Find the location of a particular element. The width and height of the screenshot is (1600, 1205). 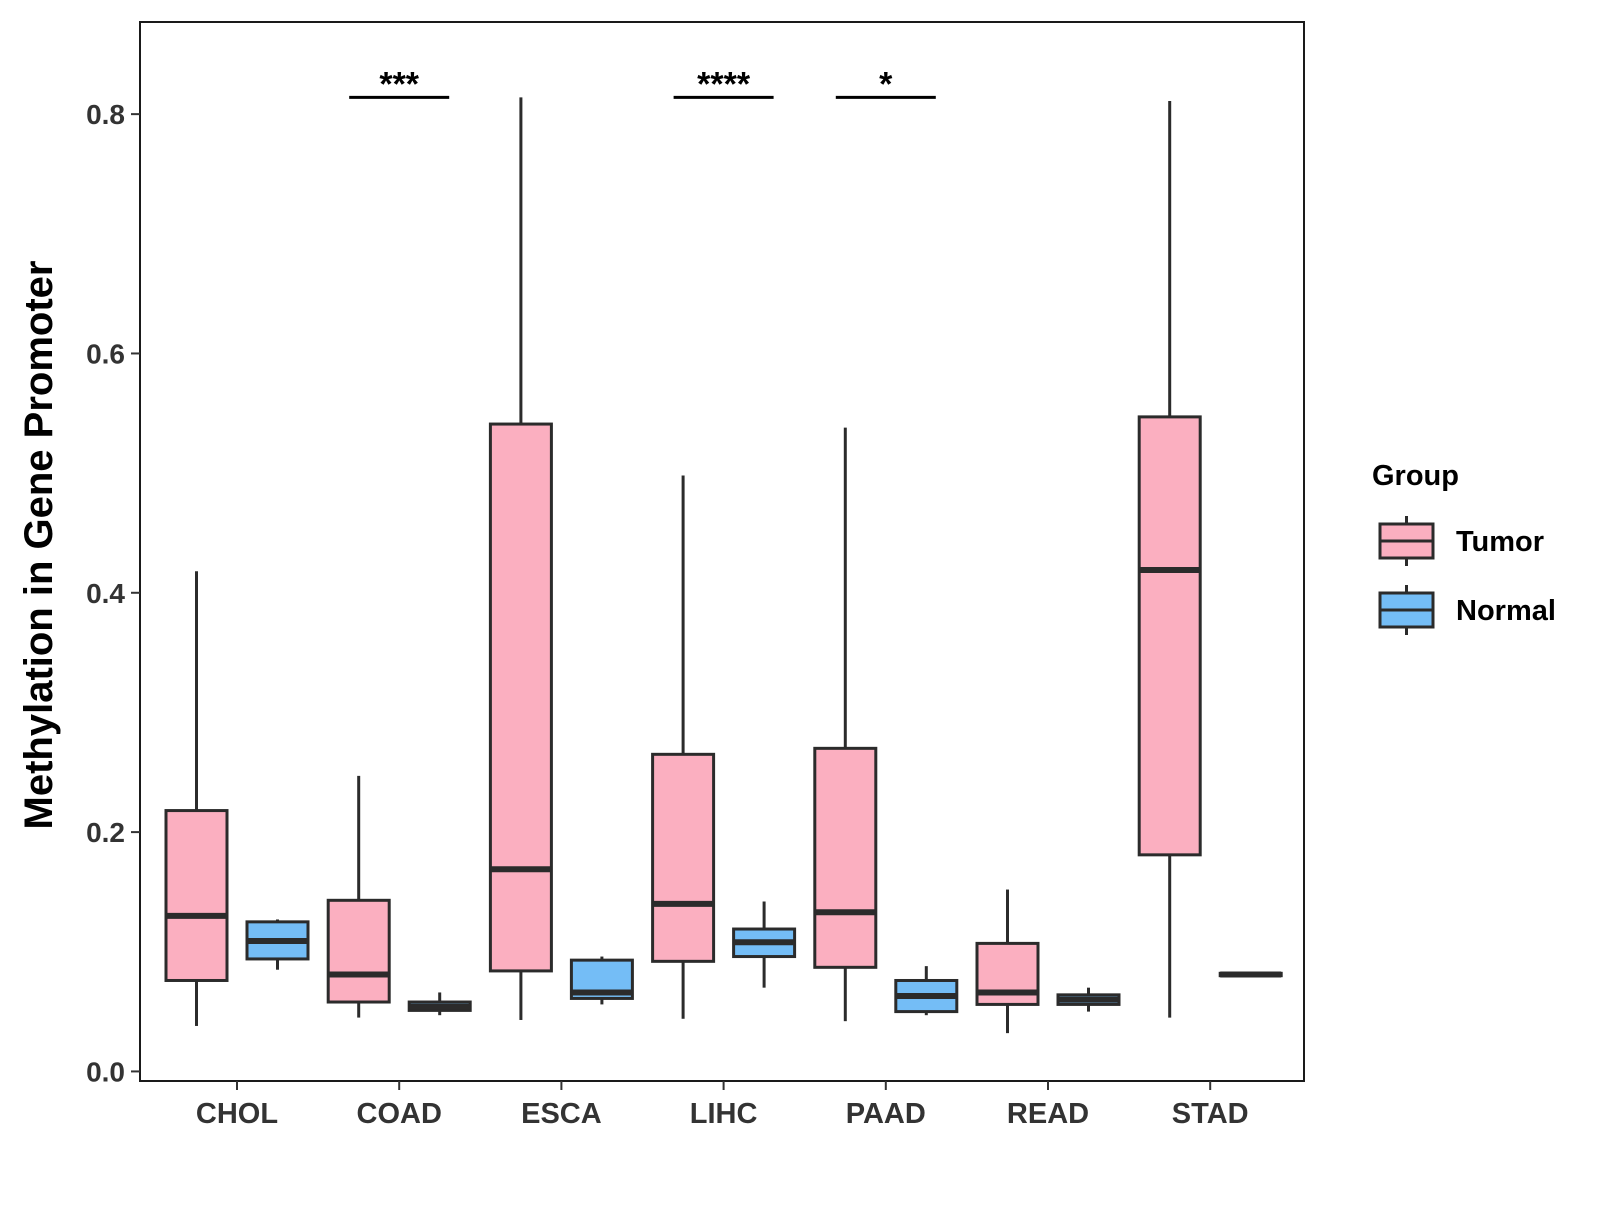

box-tumor-lihc is located at coordinates (683, 747).